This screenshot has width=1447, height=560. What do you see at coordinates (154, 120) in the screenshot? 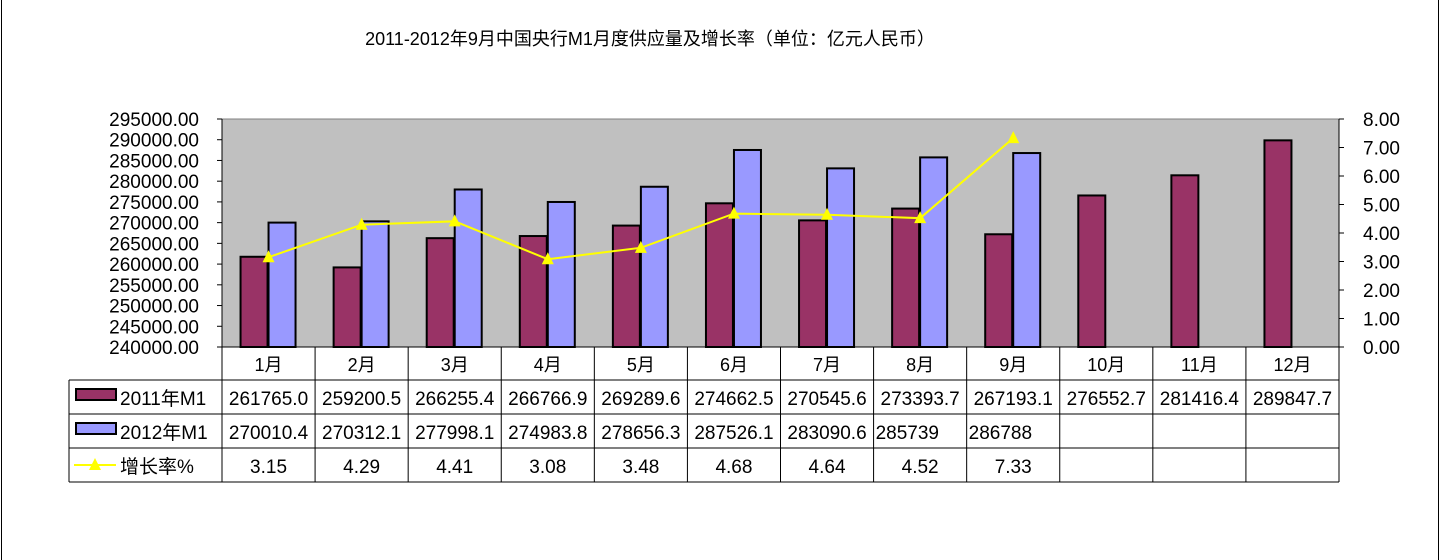
I see `y-tick-label: 295000.00` at bounding box center [154, 120].